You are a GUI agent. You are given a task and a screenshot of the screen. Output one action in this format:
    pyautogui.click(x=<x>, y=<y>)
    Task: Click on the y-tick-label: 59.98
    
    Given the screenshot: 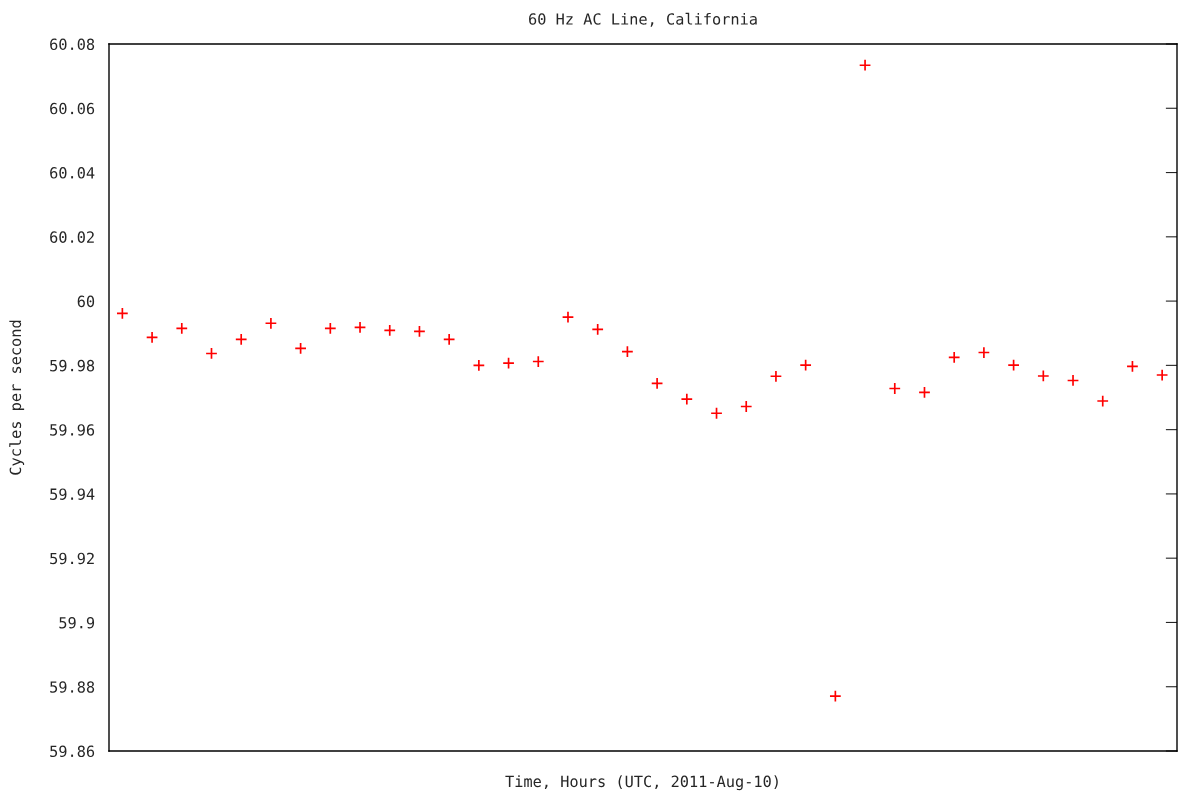 What is the action you would take?
    pyautogui.click(x=72, y=365)
    